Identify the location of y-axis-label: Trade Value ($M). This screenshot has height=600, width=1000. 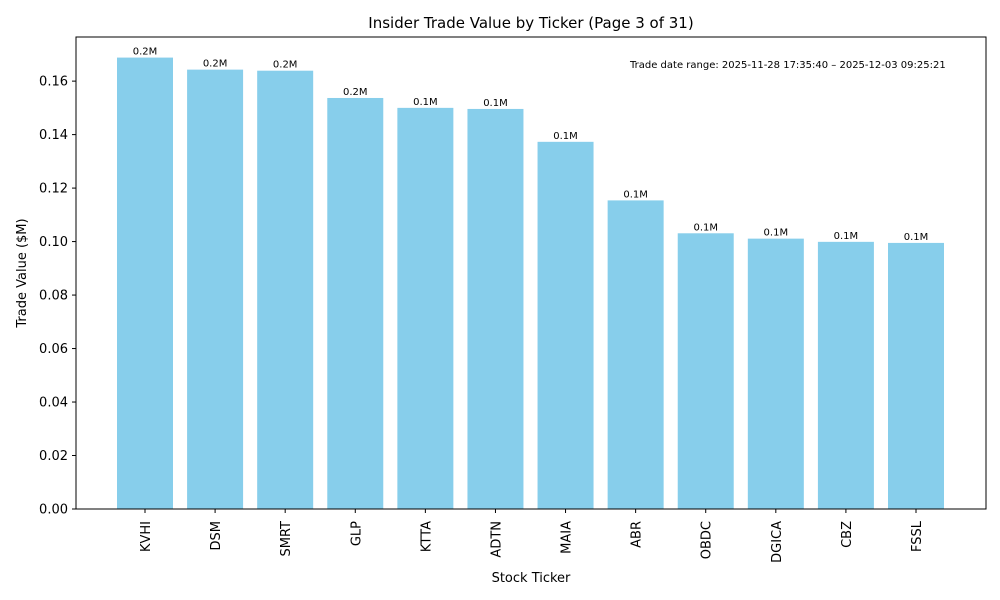
(22, 273).